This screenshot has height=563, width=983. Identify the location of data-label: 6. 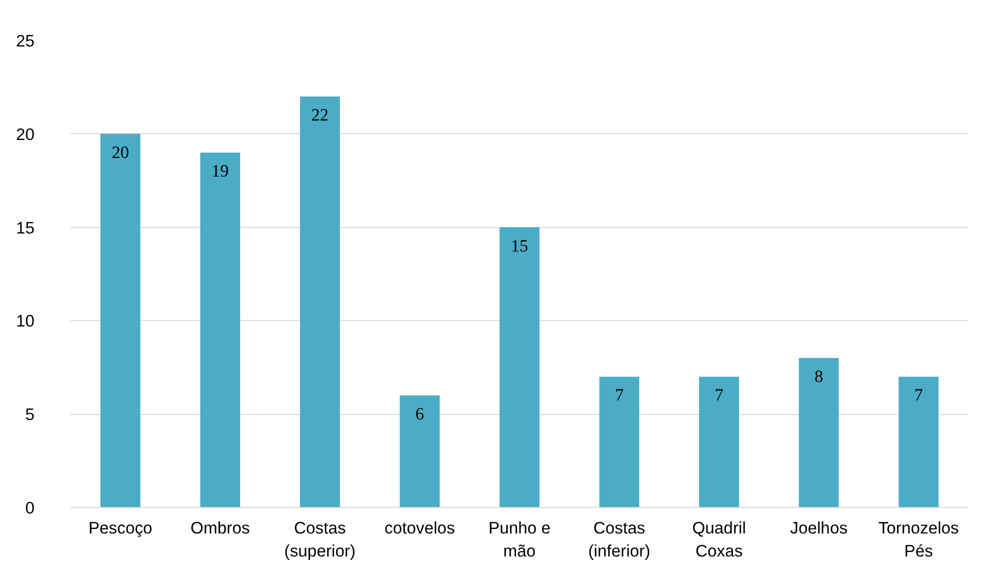
(419, 414).